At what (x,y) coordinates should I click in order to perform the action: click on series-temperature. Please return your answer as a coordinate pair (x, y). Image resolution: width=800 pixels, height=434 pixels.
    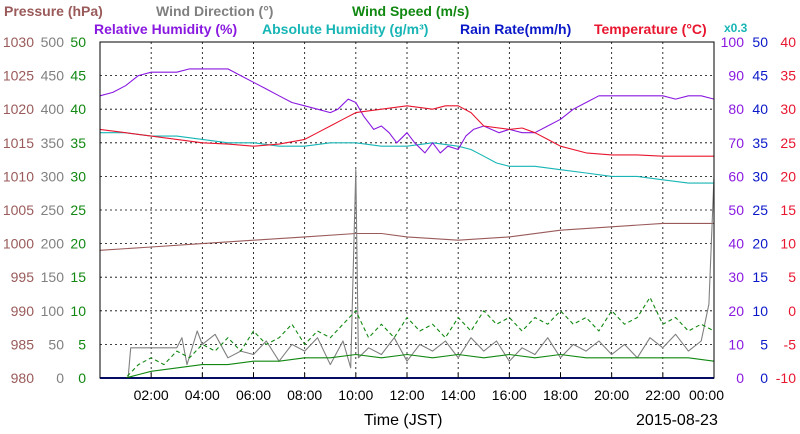
    Looking at the image, I should click on (406, 131).